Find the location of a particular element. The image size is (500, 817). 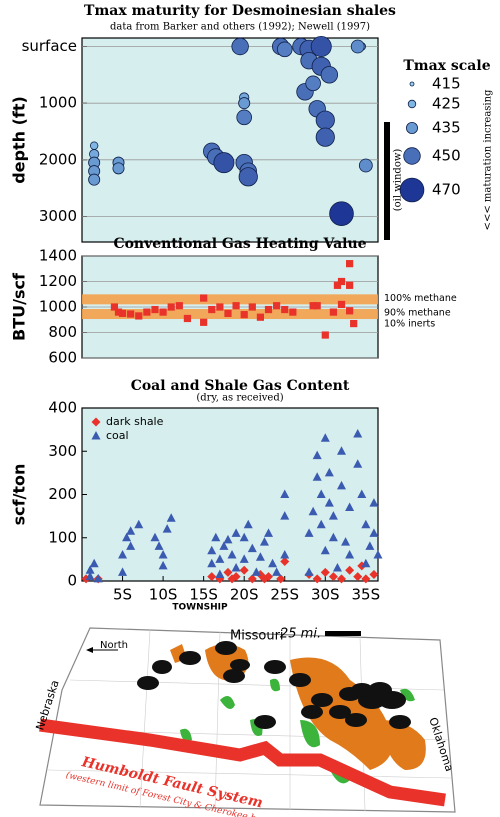

x-tick-label: 30S is located at coordinates (325, 595).